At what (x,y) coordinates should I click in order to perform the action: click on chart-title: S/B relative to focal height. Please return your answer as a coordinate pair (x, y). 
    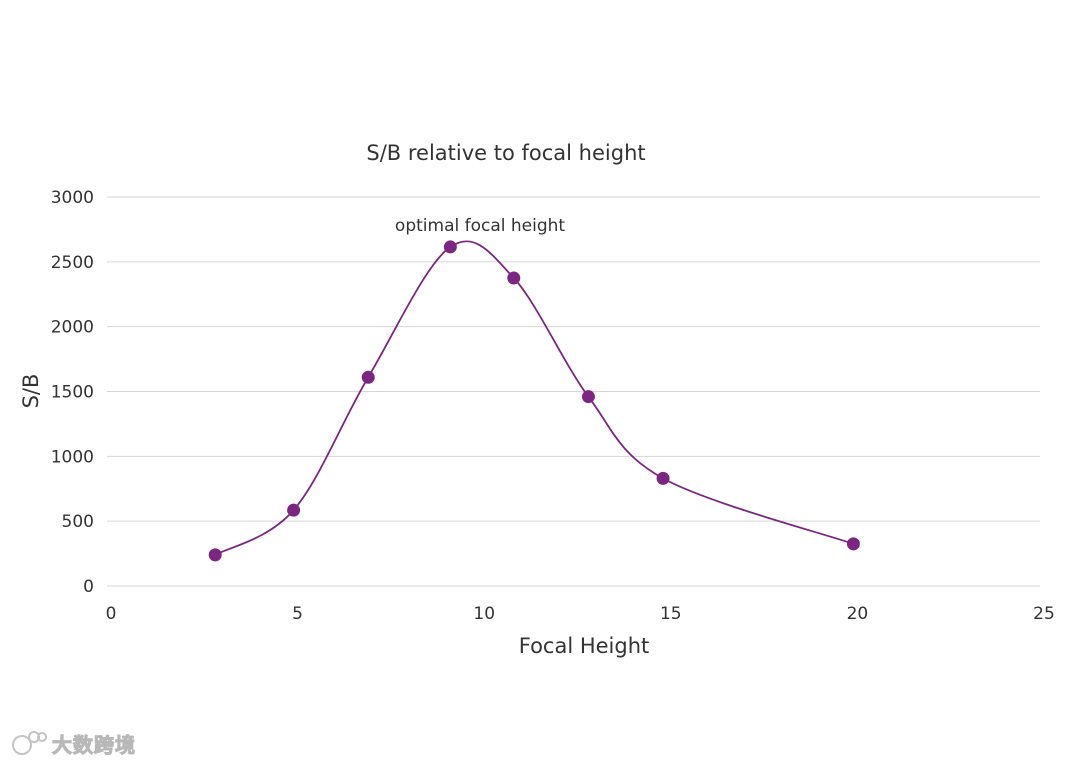
    Looking at the image, I should click on (505, 153).